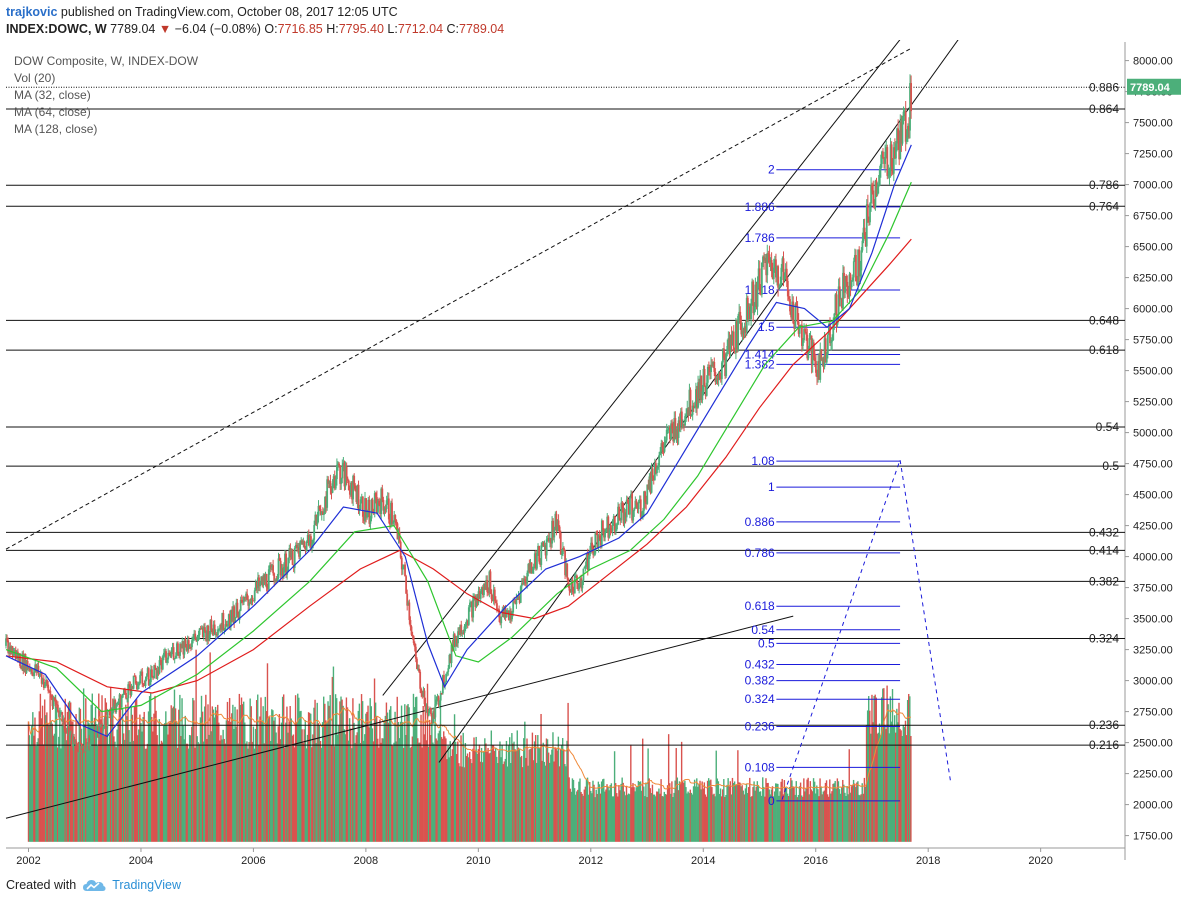 The image size is (1184, 905). What do you see at coordinates (32, 12) in the screenshot?
I see `author-link: trajkovic` at bounding box center [32, 12].